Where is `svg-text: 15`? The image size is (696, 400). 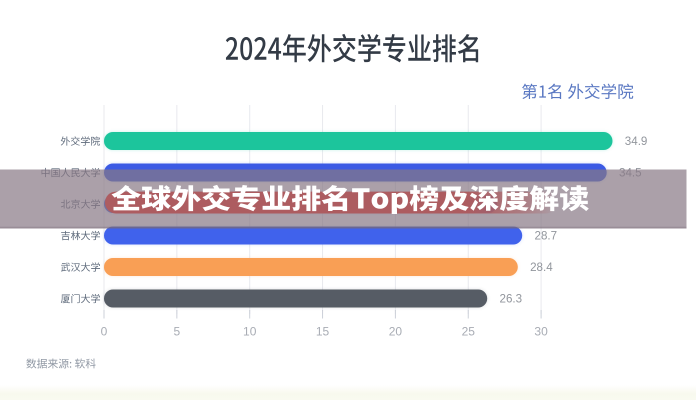 svg-text: 15 is located at coordinates (323, 332).